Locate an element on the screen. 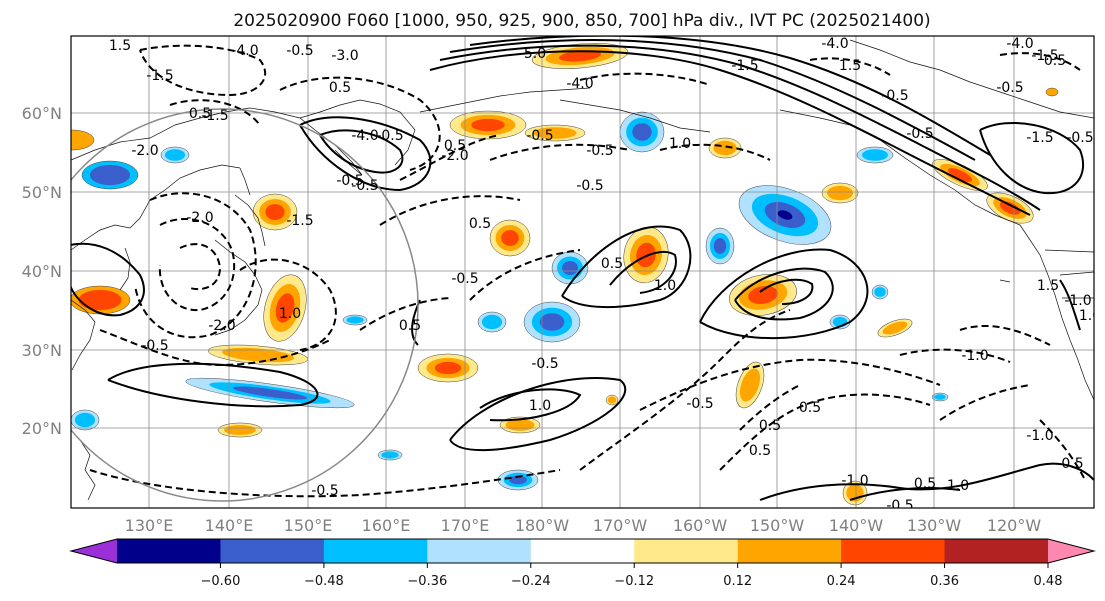 The image size is (1105, 601). colorbar-tick-label: 0.12 is located at coordinates (737, 581).